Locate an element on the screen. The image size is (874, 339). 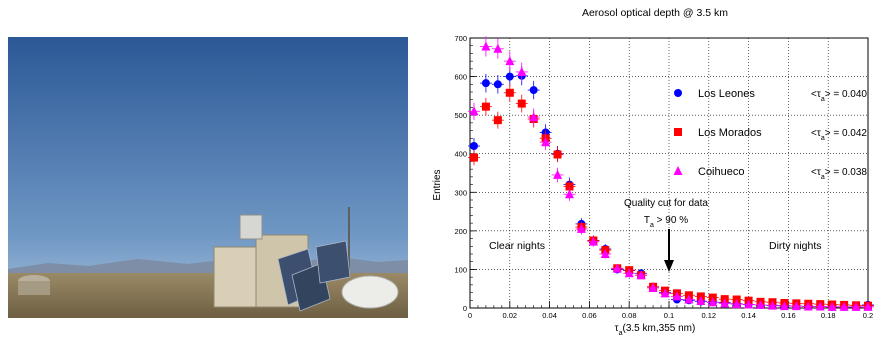
x-tick-label: 0.06 is located at coordinates (589, 315).